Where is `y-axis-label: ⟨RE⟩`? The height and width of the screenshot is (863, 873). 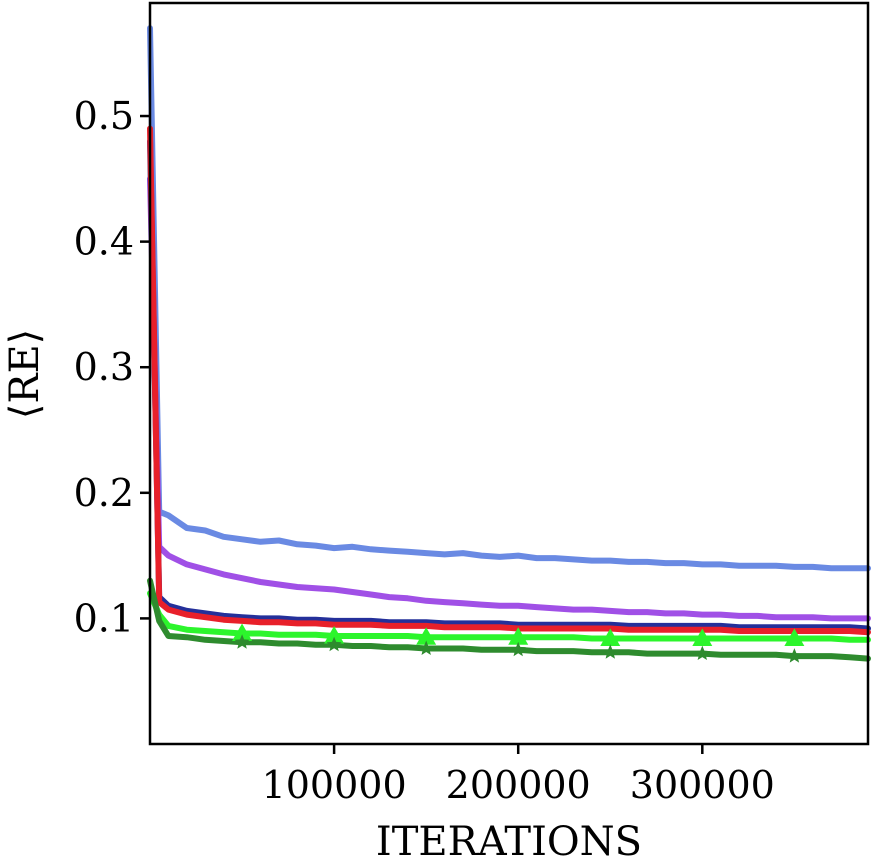
y-axis-label: ⟨RE⟩ is located at coordinates (25, 374).